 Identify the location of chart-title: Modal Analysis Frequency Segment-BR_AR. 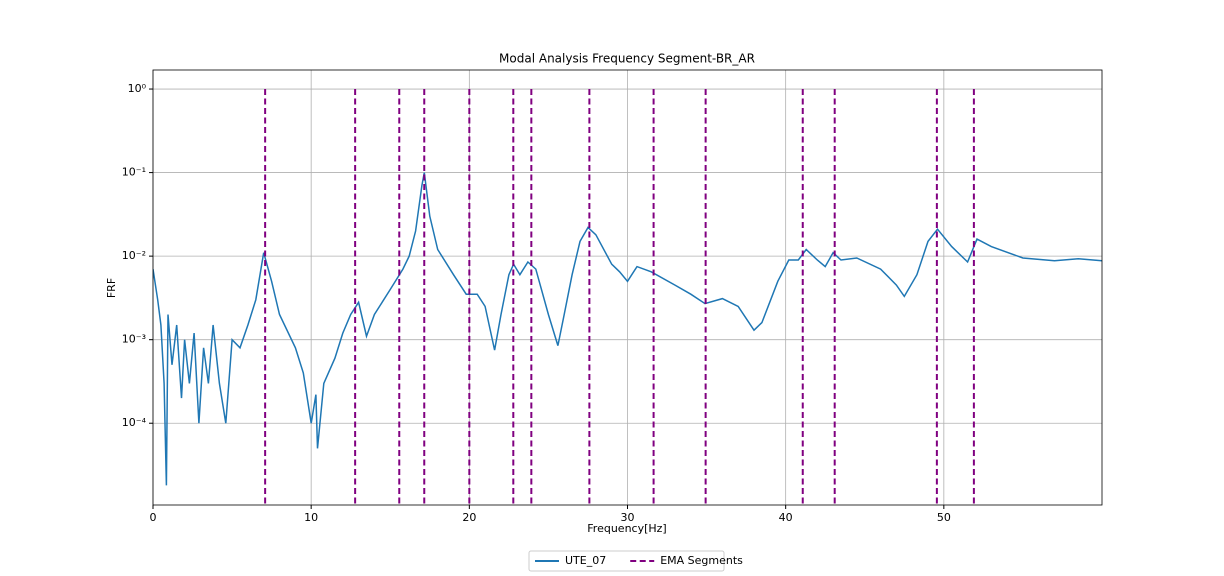
(627, 59).